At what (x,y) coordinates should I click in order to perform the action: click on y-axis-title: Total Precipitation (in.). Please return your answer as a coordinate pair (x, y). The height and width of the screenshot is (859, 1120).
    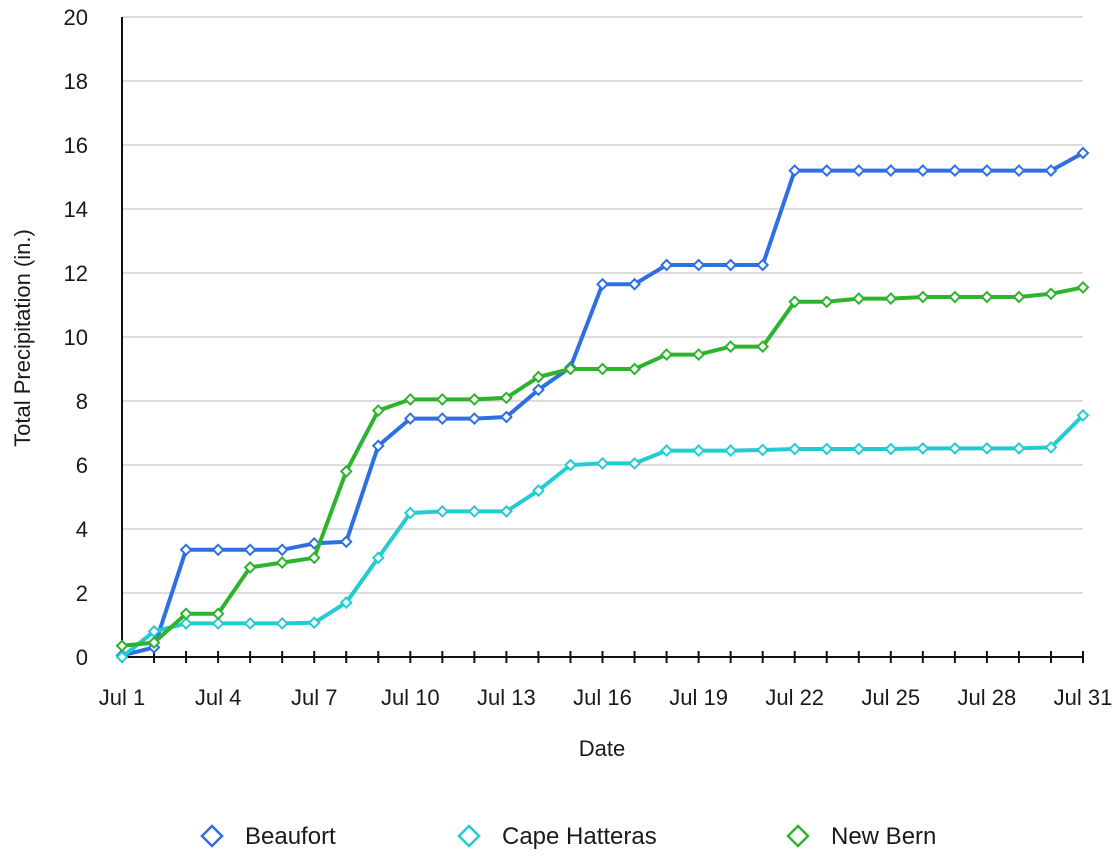
    Looking at the image, I should click on (22, 338).